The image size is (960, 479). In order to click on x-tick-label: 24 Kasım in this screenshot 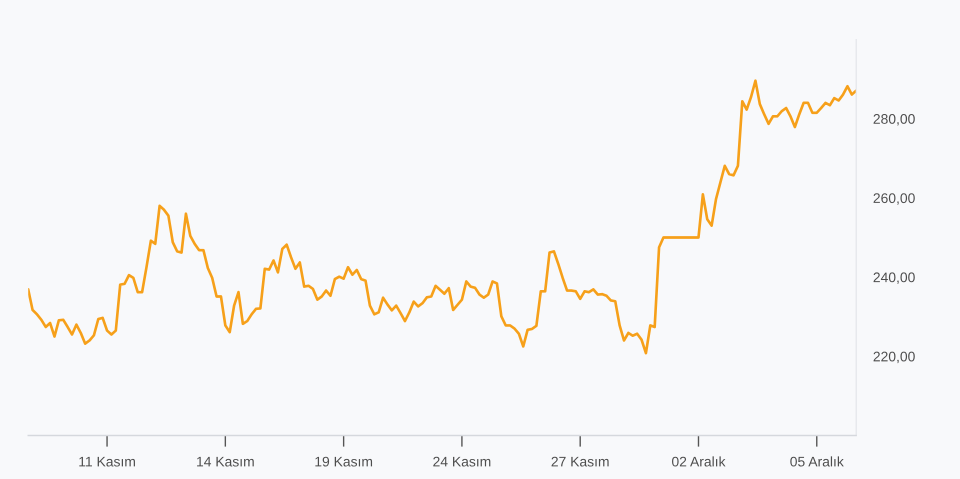, I will do `click(461, 461)`.